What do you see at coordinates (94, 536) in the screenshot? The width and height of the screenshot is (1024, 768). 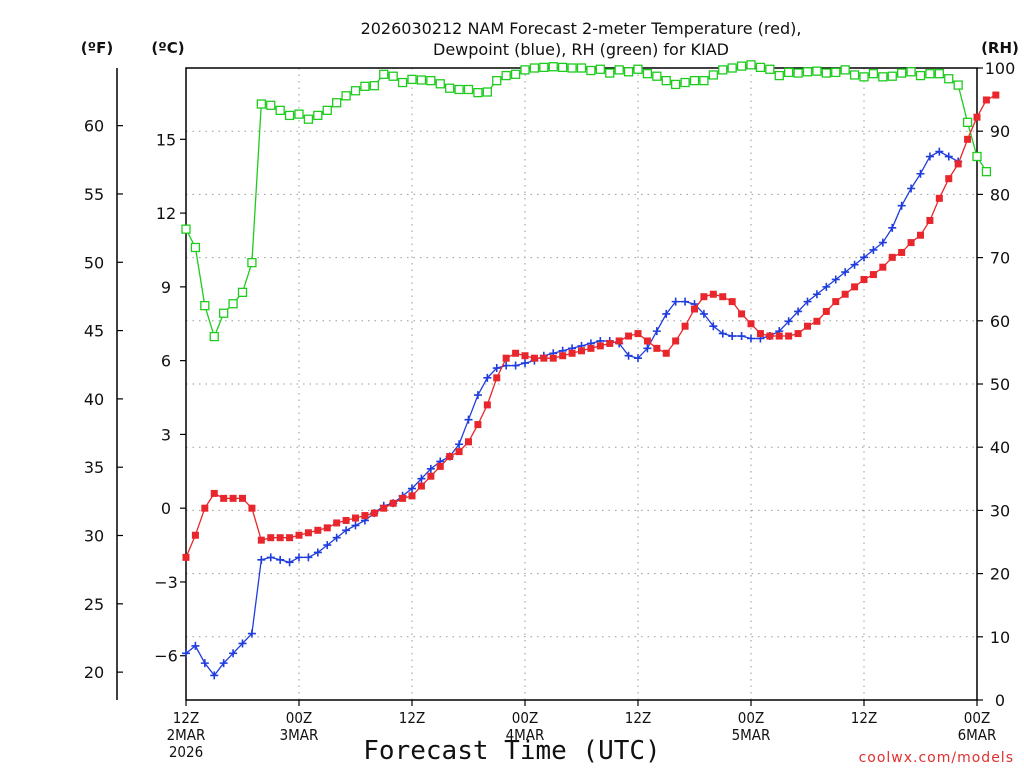 I see `fahrenheit-tick-label: 30` at bounding box center [94, 536].